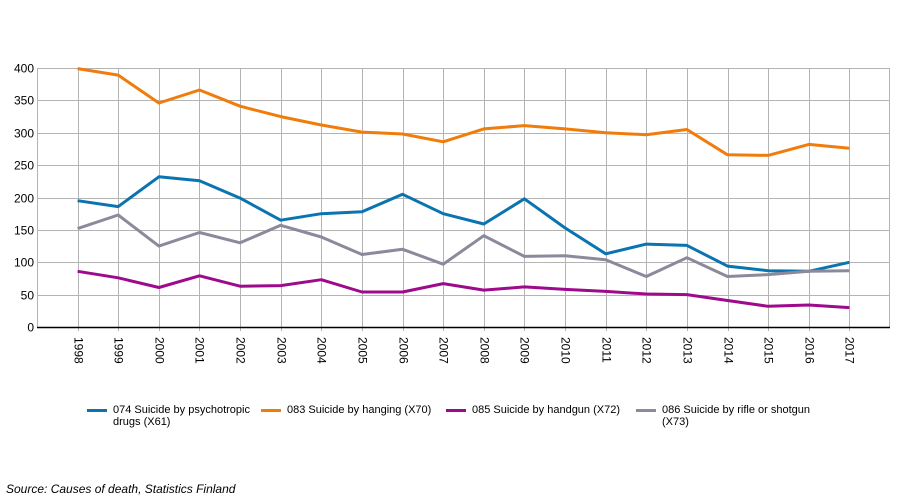 This screenshot has width=900, height=500. I want to click on legend-item-hanging: 083 Suicide by hanging (X70), so click(351, 410).